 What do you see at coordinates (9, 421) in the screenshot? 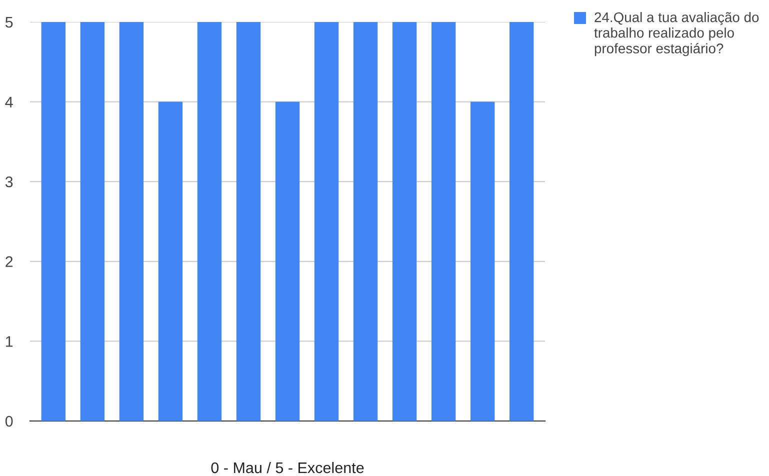
I see `y-tick-label: 0` at bounding box center [9, 421].